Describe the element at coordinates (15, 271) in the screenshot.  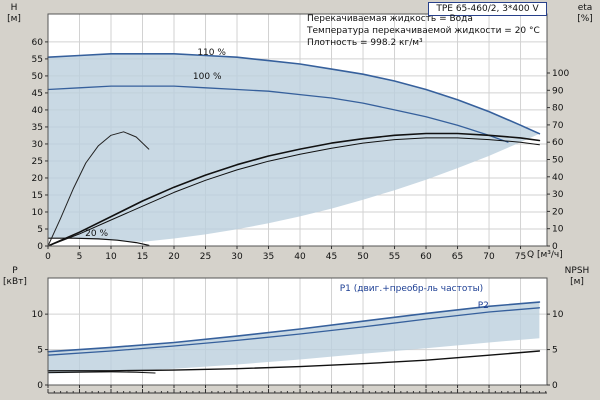
I see `p-axis-unit: P` at that location.